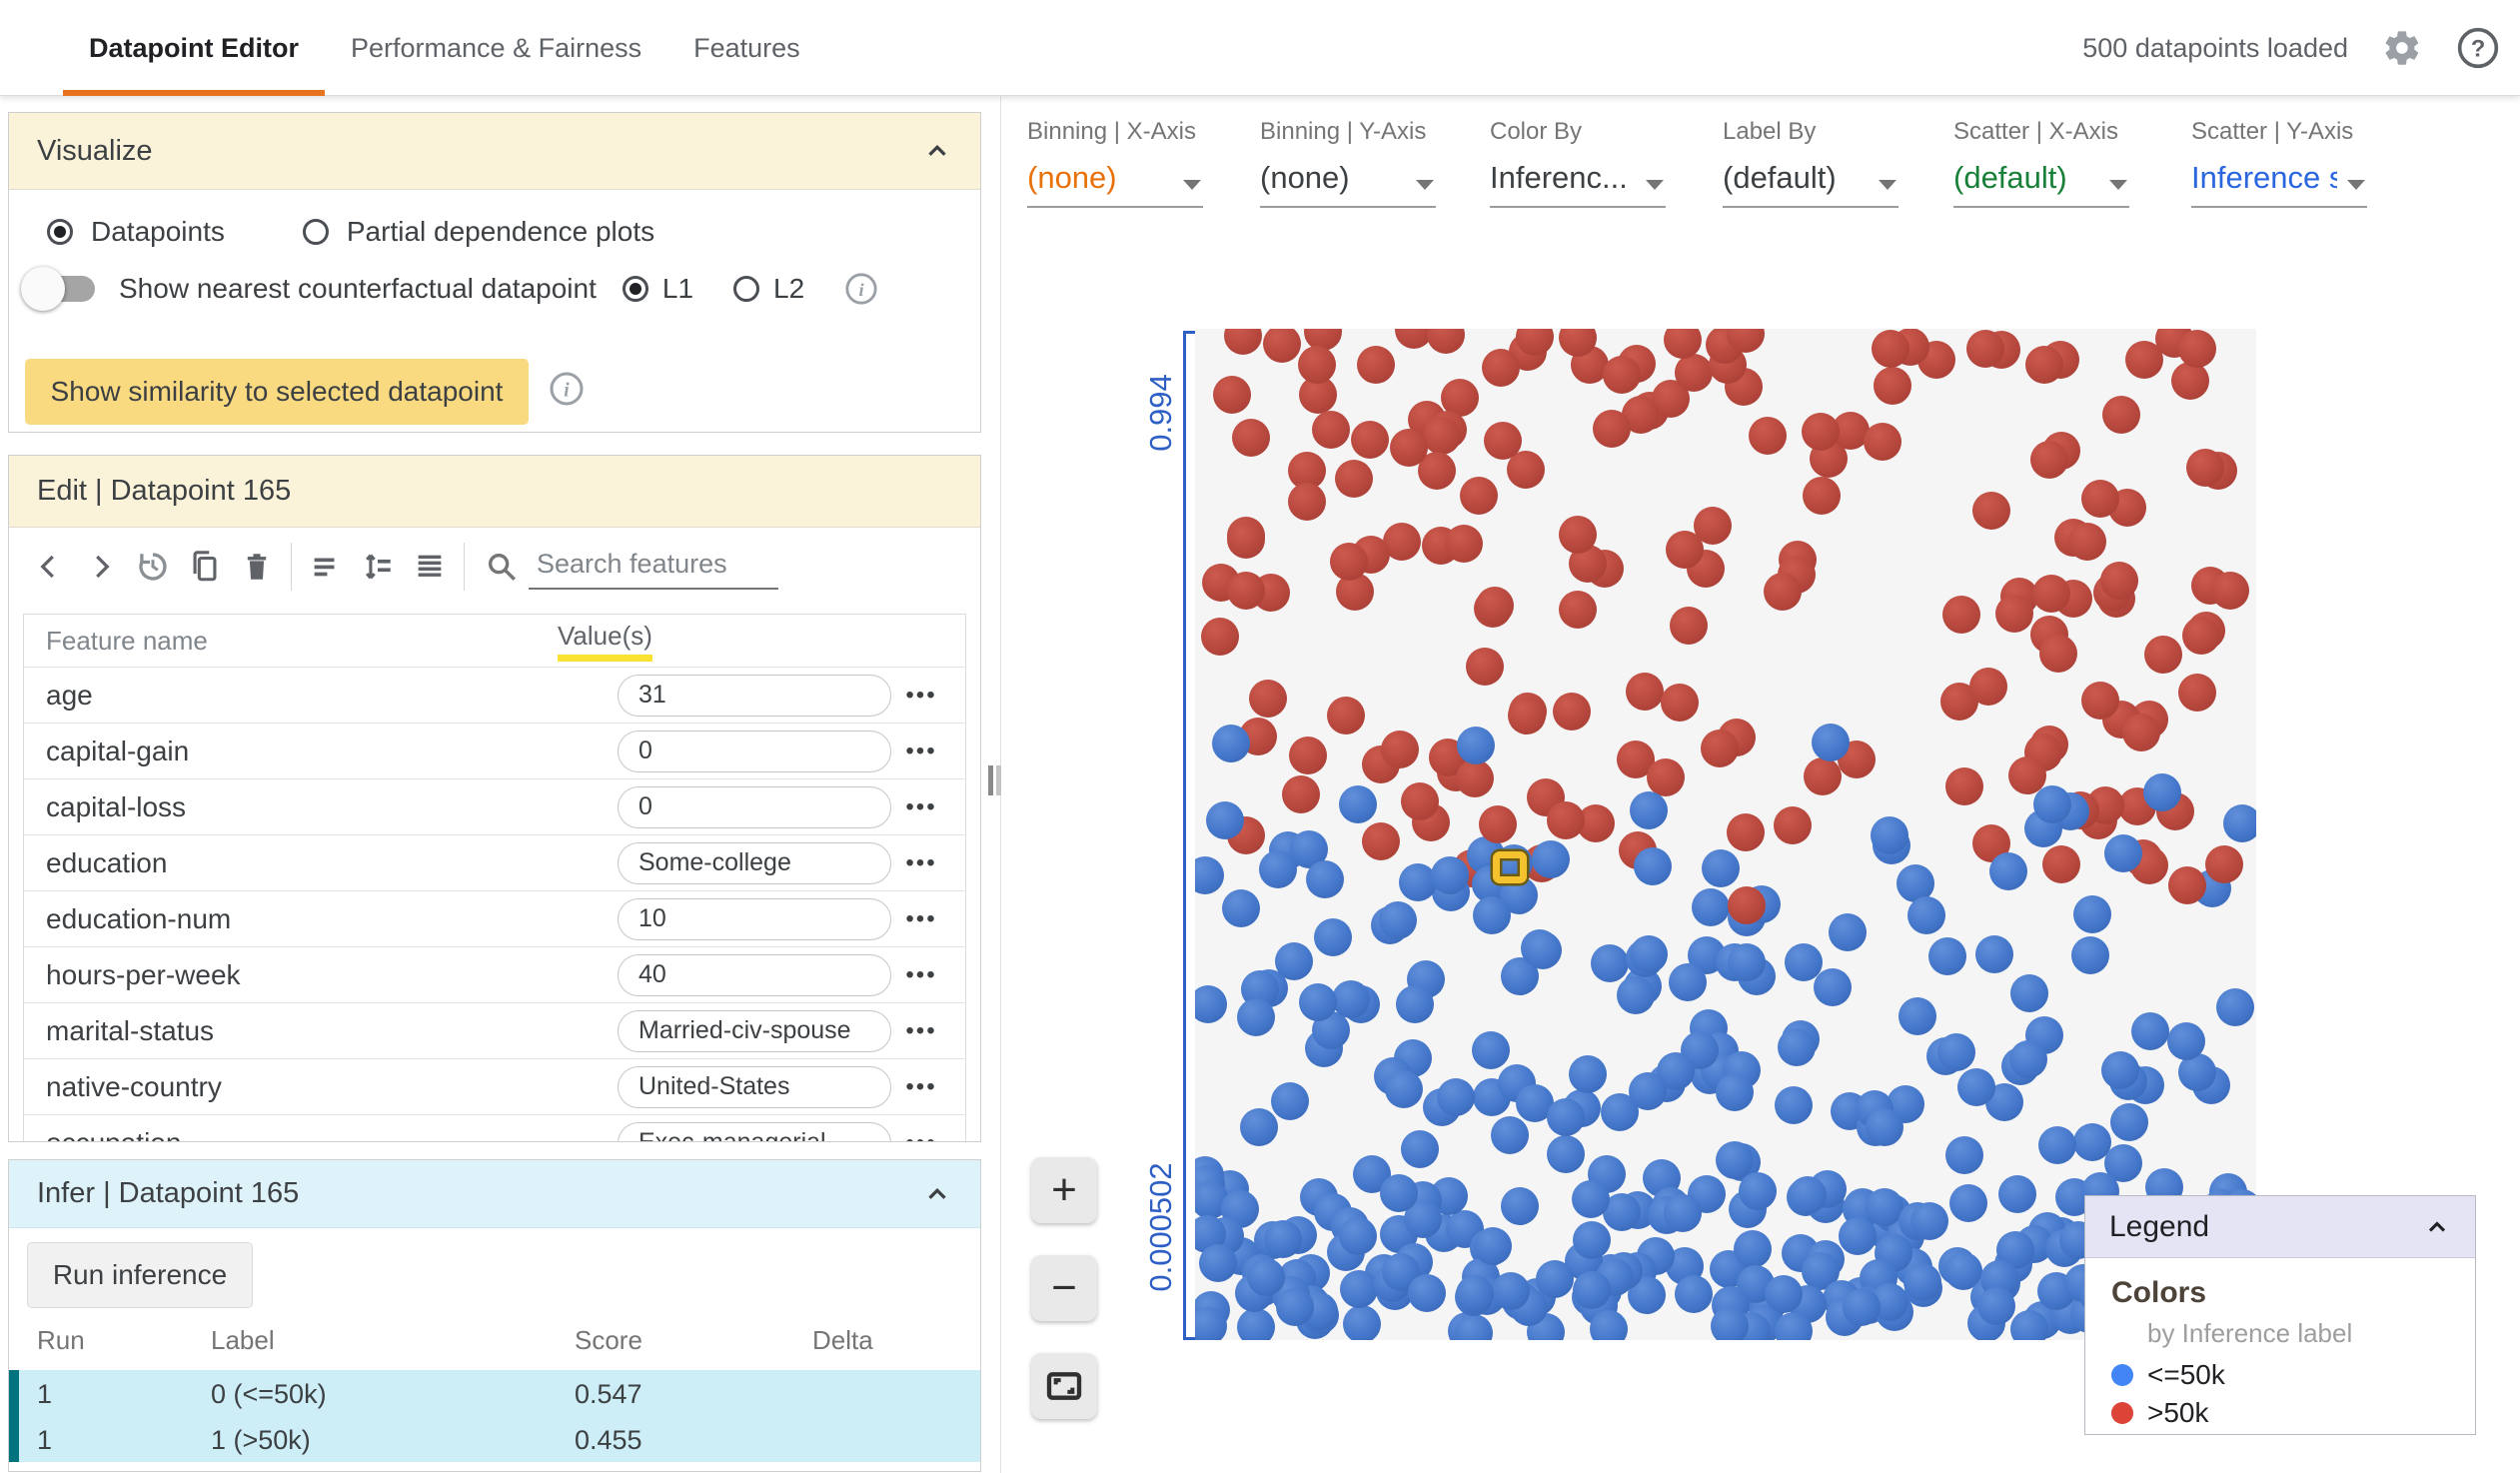 This screenshot has height=1473, width=2520. I want to click on radio-partial-dependence, so click(315, 232).